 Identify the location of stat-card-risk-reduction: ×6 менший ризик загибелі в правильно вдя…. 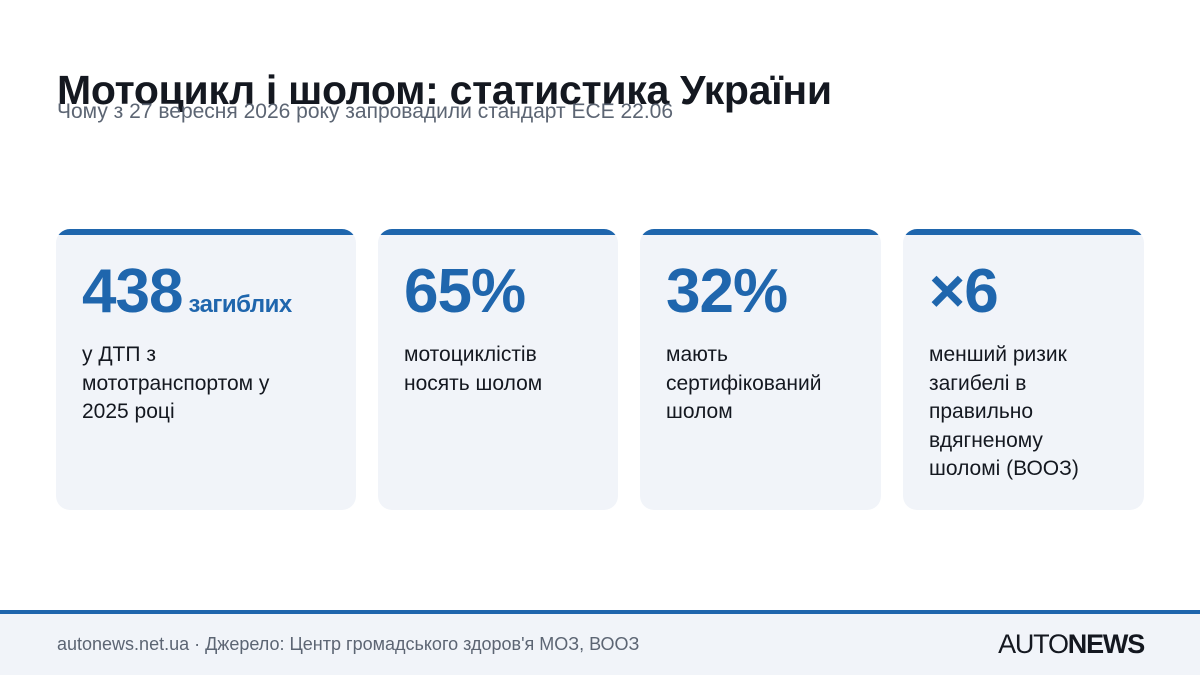
(1023, 369).